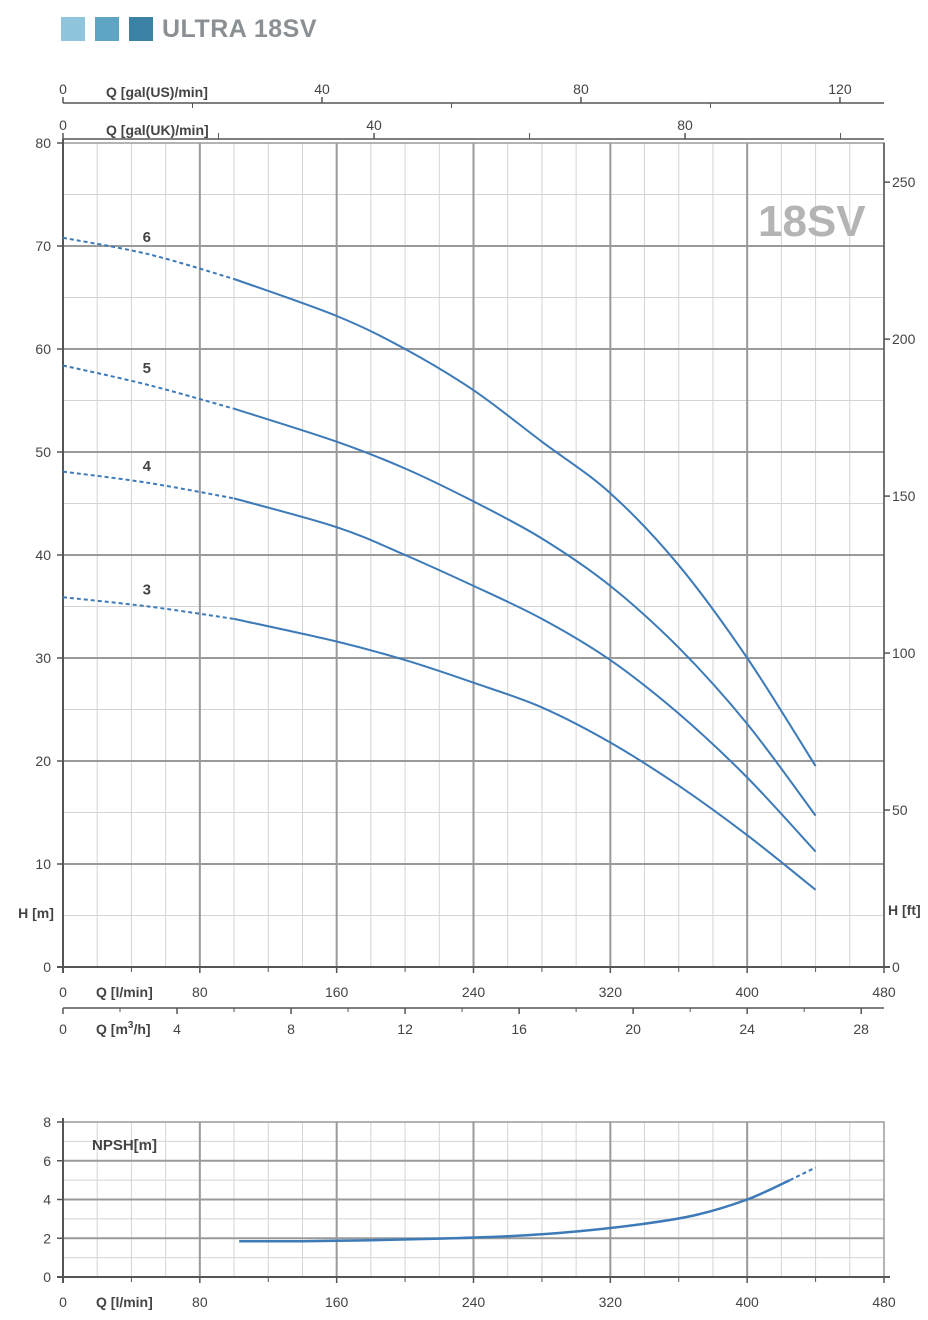 The height and width of the screenshot is (1320, 928). Describe the element at coordinates (337, 1302) in the screenshot. I see `npsh-x-tick-label: 160` at that location.